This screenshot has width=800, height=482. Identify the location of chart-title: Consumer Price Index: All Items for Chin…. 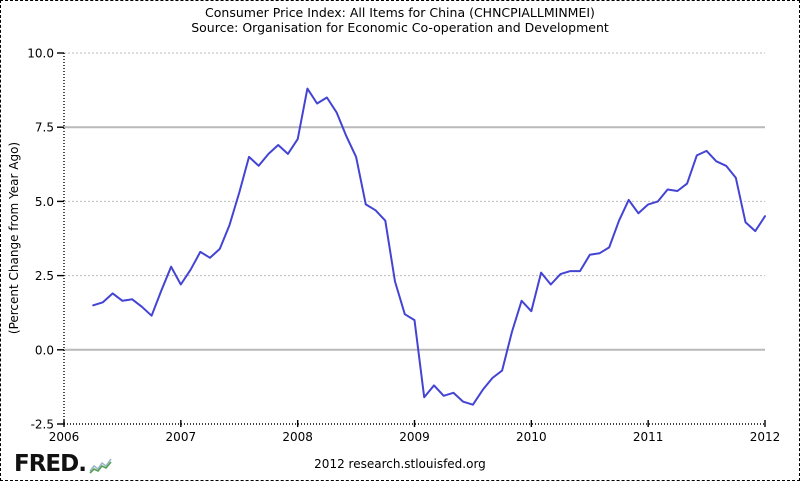
(400, 12).